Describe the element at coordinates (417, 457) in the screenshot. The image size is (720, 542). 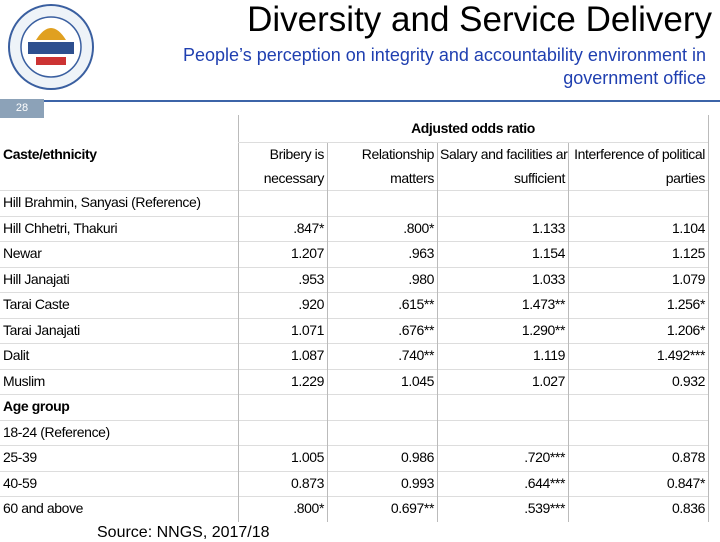
I see `table-cell: 0.986` at that location.